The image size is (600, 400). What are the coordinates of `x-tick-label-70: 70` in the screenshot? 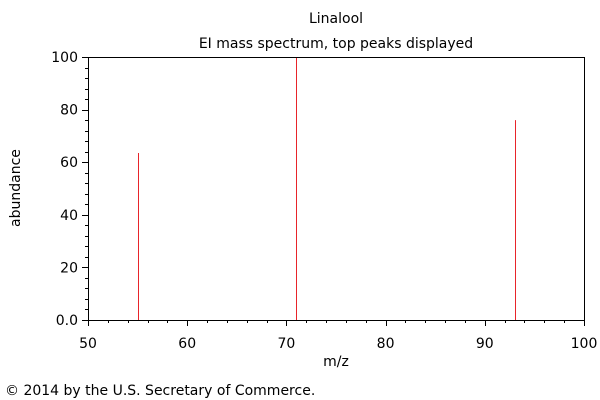 It's located at (286, 344).